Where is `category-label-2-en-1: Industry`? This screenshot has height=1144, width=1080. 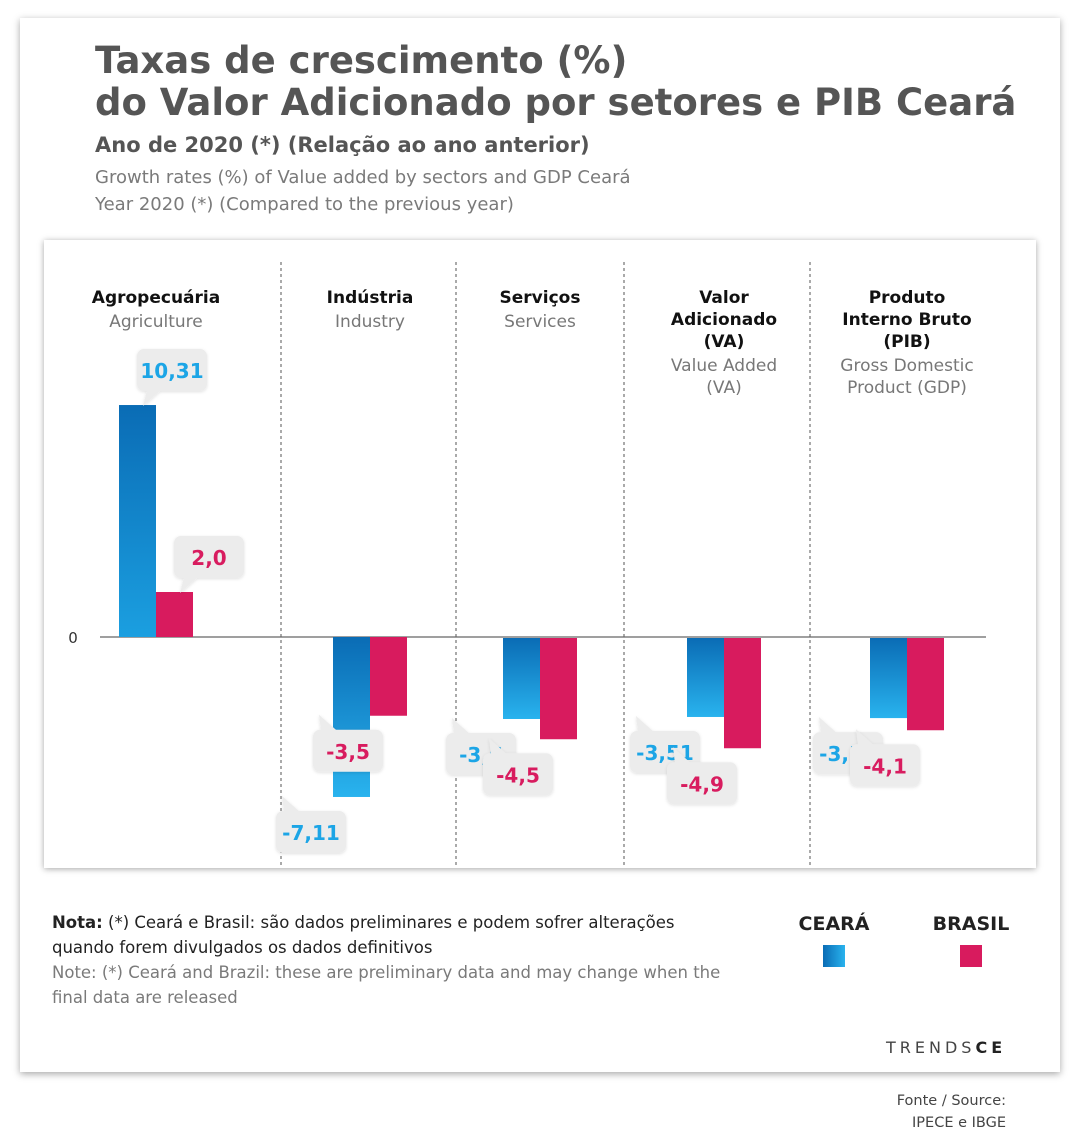 category-label-2-en-1: Industry is located at coordinates (370, 322).